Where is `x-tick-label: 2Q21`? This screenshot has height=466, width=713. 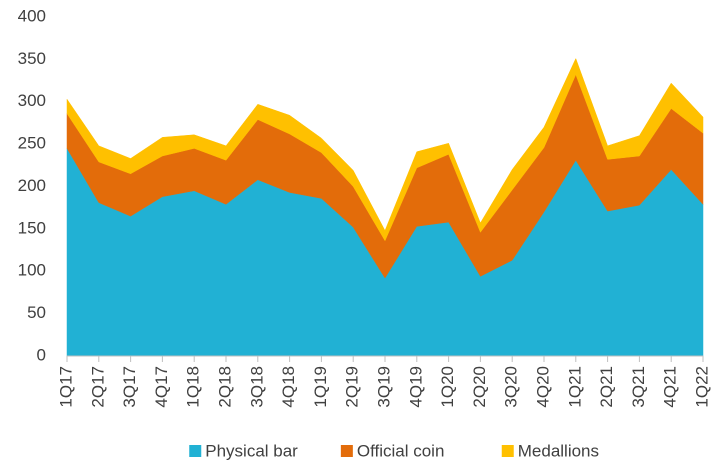 x-tick-label: 2Q21 is located at coordinates (606, 387).